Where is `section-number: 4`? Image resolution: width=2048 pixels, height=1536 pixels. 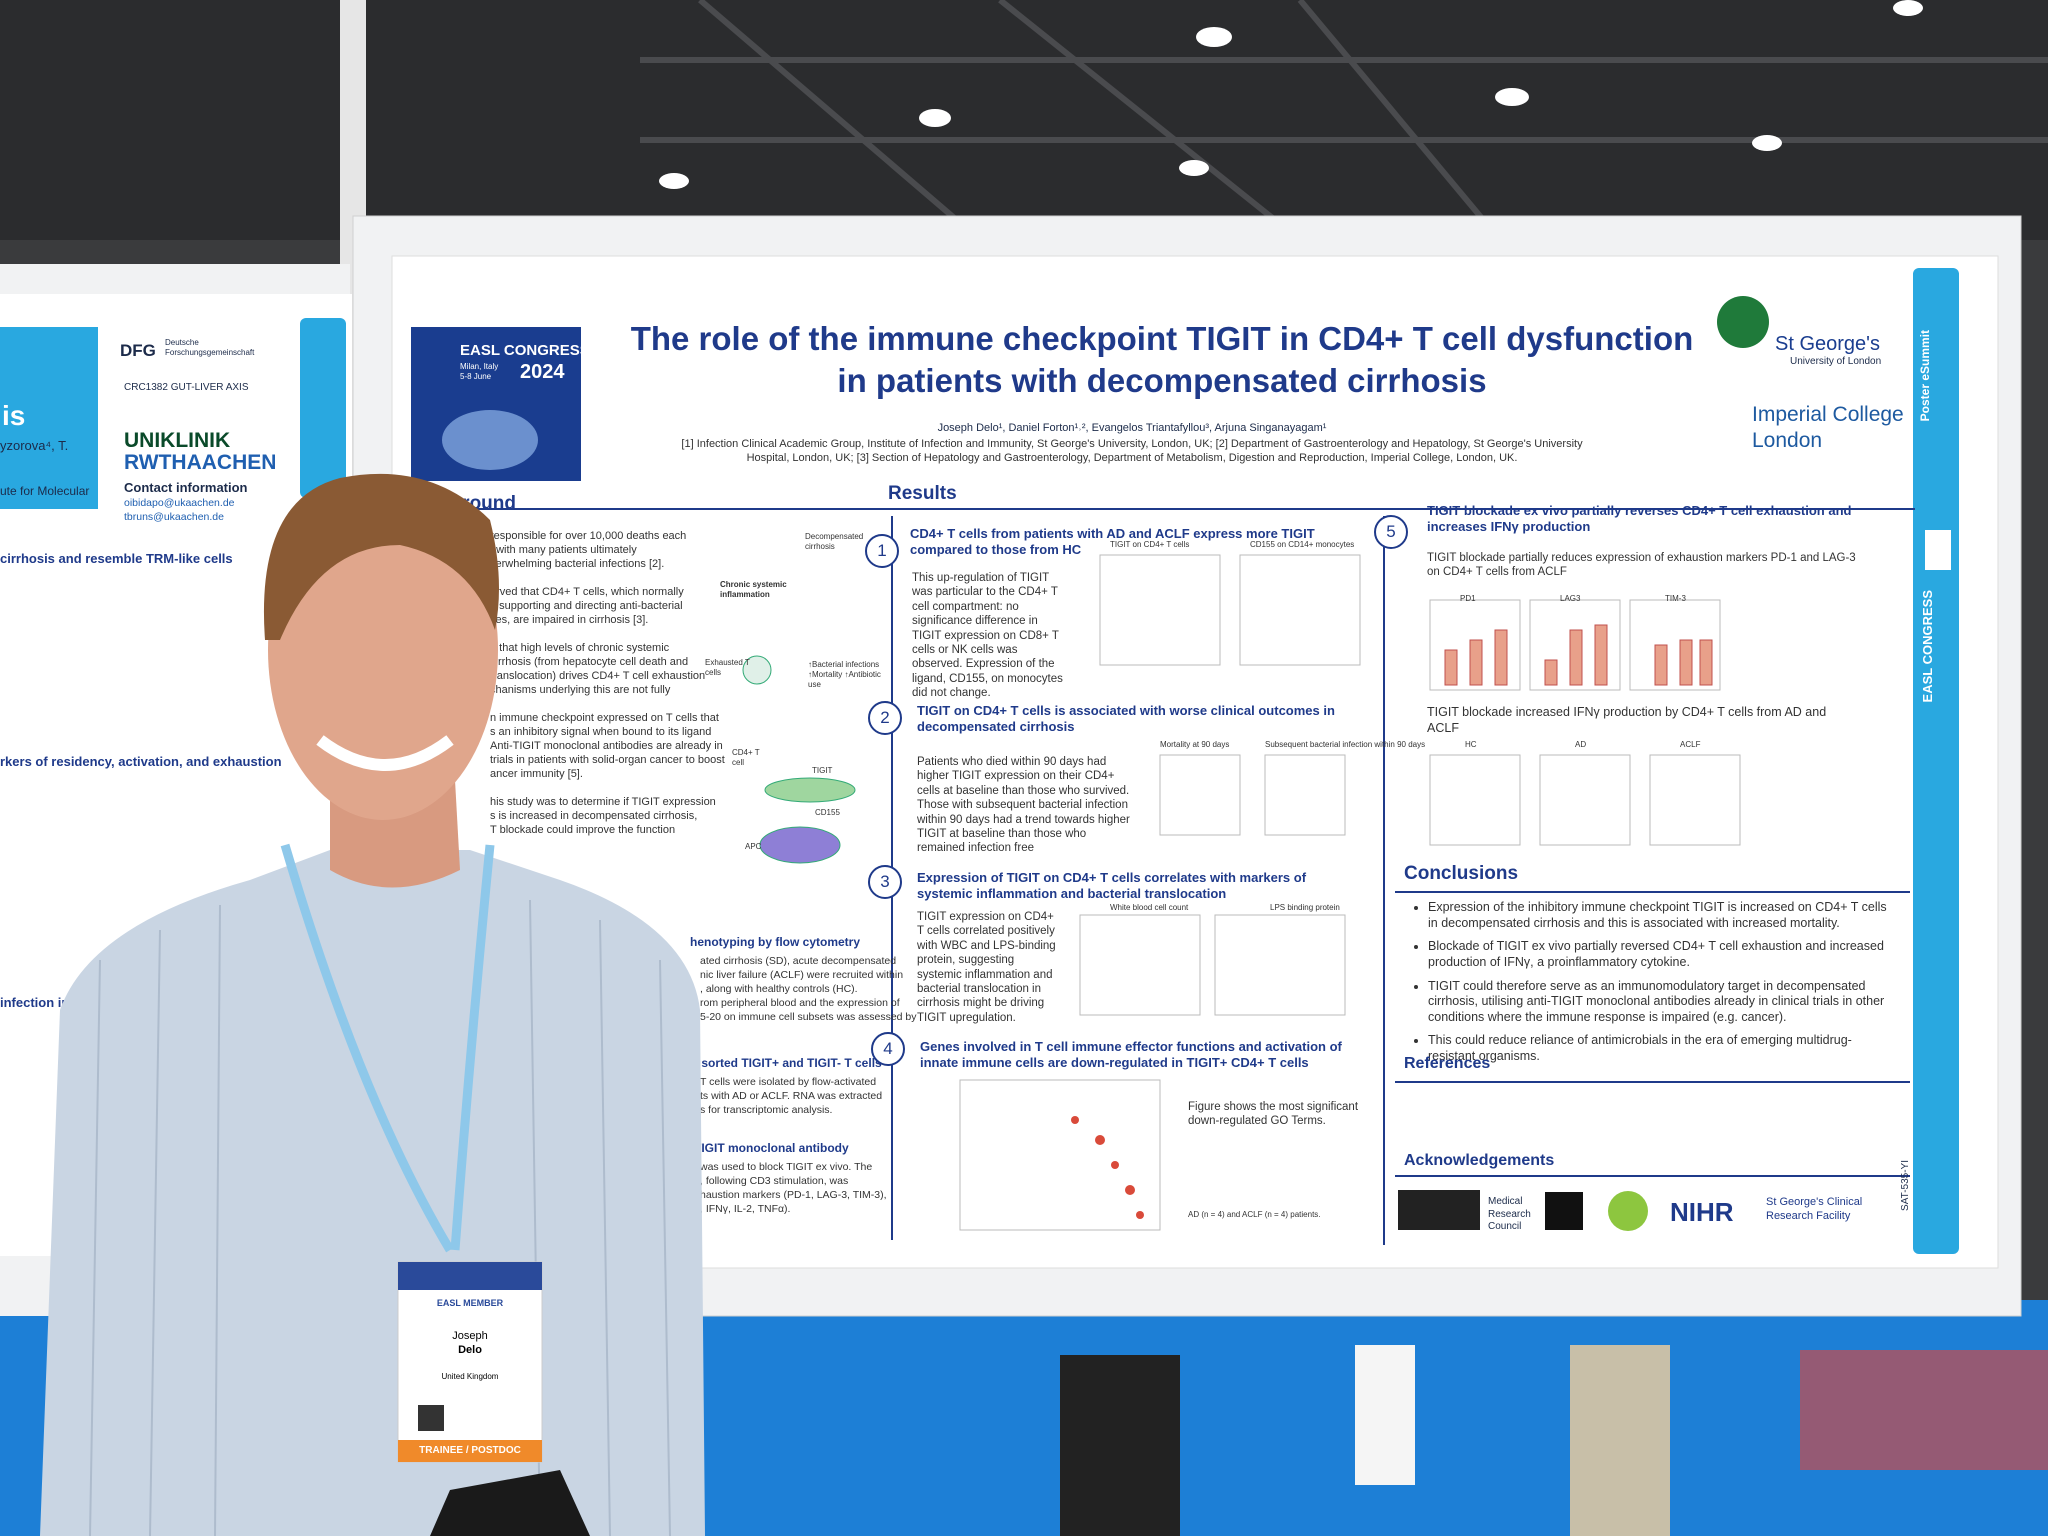 section-number: 4 is located at coordinates (888, 1049).